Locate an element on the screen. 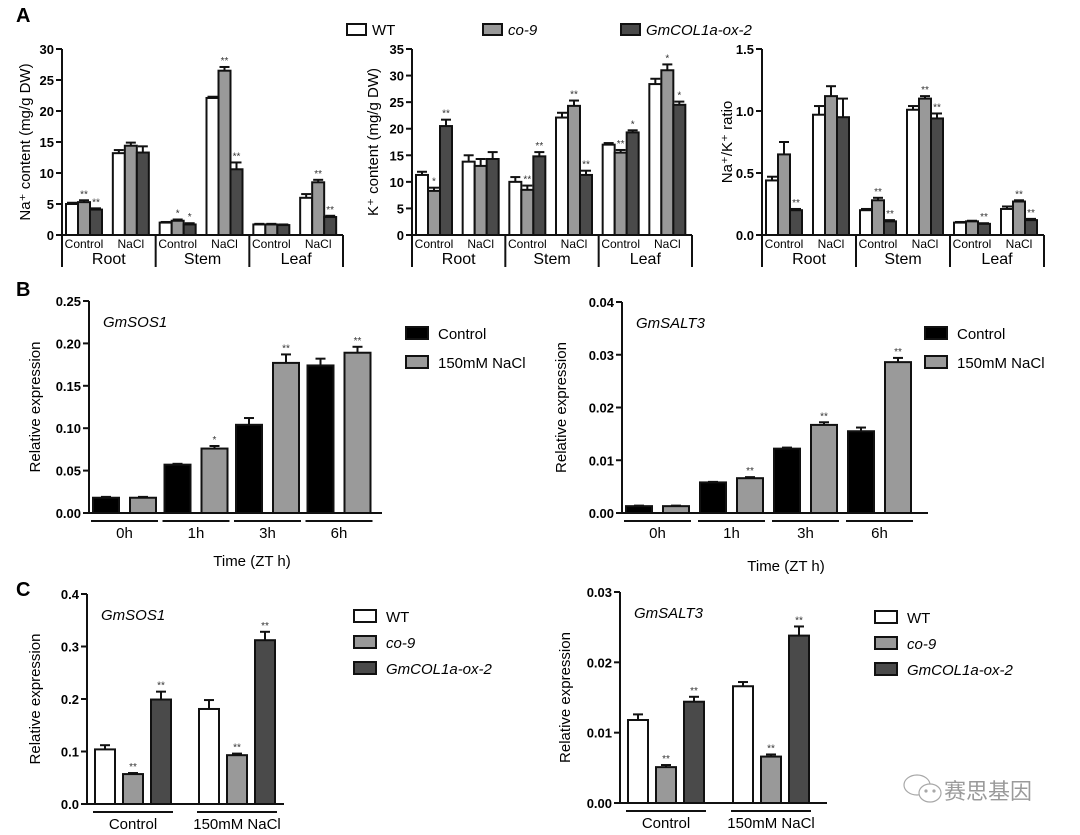  y-tick-label: 0.5 is located at coordinates (745, 173).